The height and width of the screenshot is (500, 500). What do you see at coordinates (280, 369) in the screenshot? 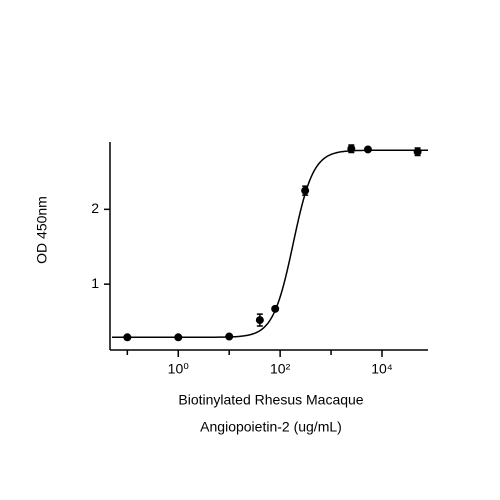
I see `x-tick-label: 10²` at bounding box center [280, 369].